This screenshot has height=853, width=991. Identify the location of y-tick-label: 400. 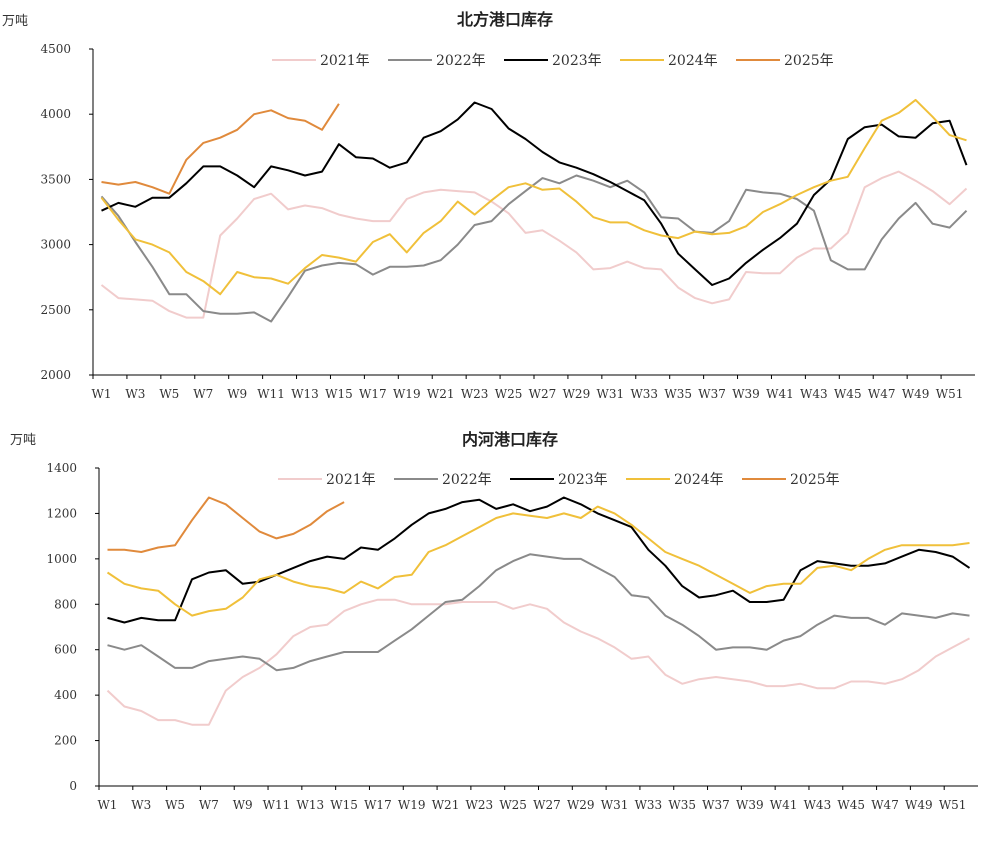
(65, 695).